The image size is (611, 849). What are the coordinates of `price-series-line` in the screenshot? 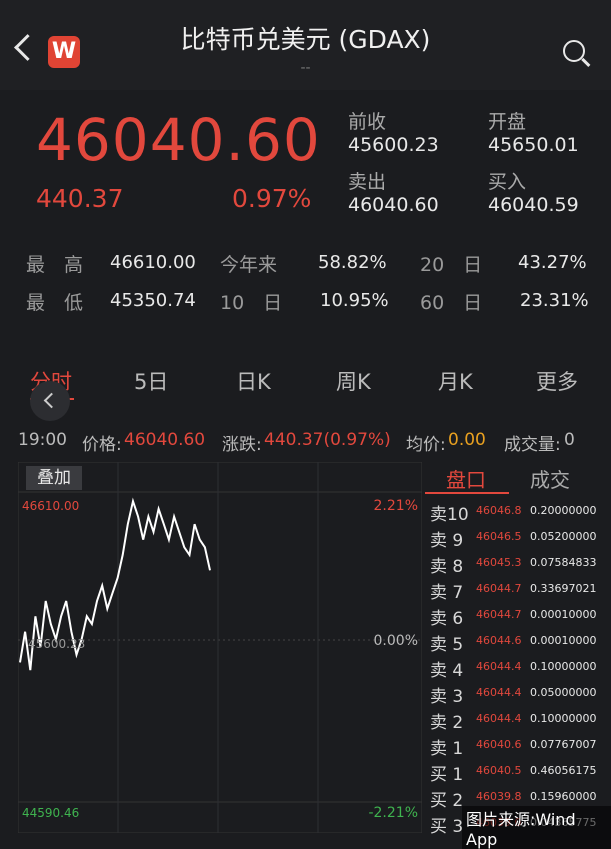 It's located at (115, 584).